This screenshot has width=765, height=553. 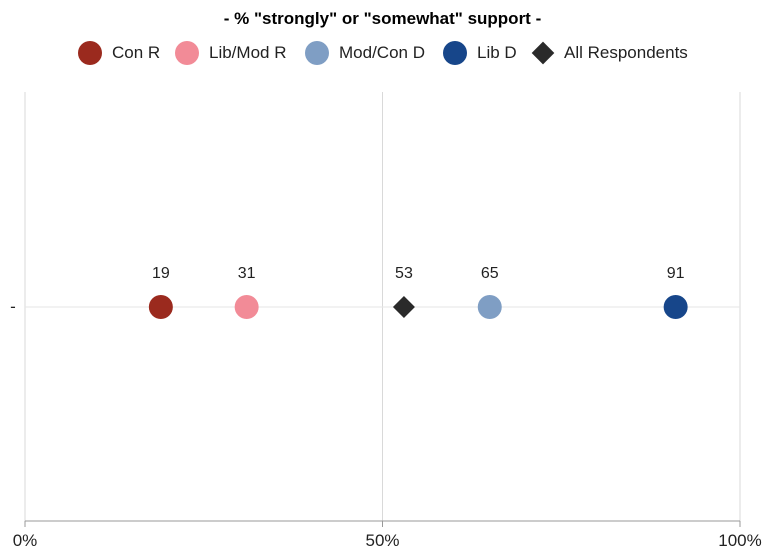 I want to click on legend-label-con-r: Con R, so click(x=136, y=52).